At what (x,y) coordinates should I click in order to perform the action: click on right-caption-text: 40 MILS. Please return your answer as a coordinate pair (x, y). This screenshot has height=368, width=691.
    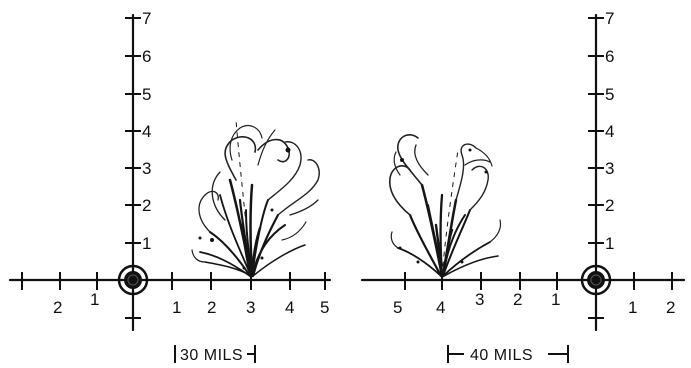
    Looking at the image, I should click on (501, 355).